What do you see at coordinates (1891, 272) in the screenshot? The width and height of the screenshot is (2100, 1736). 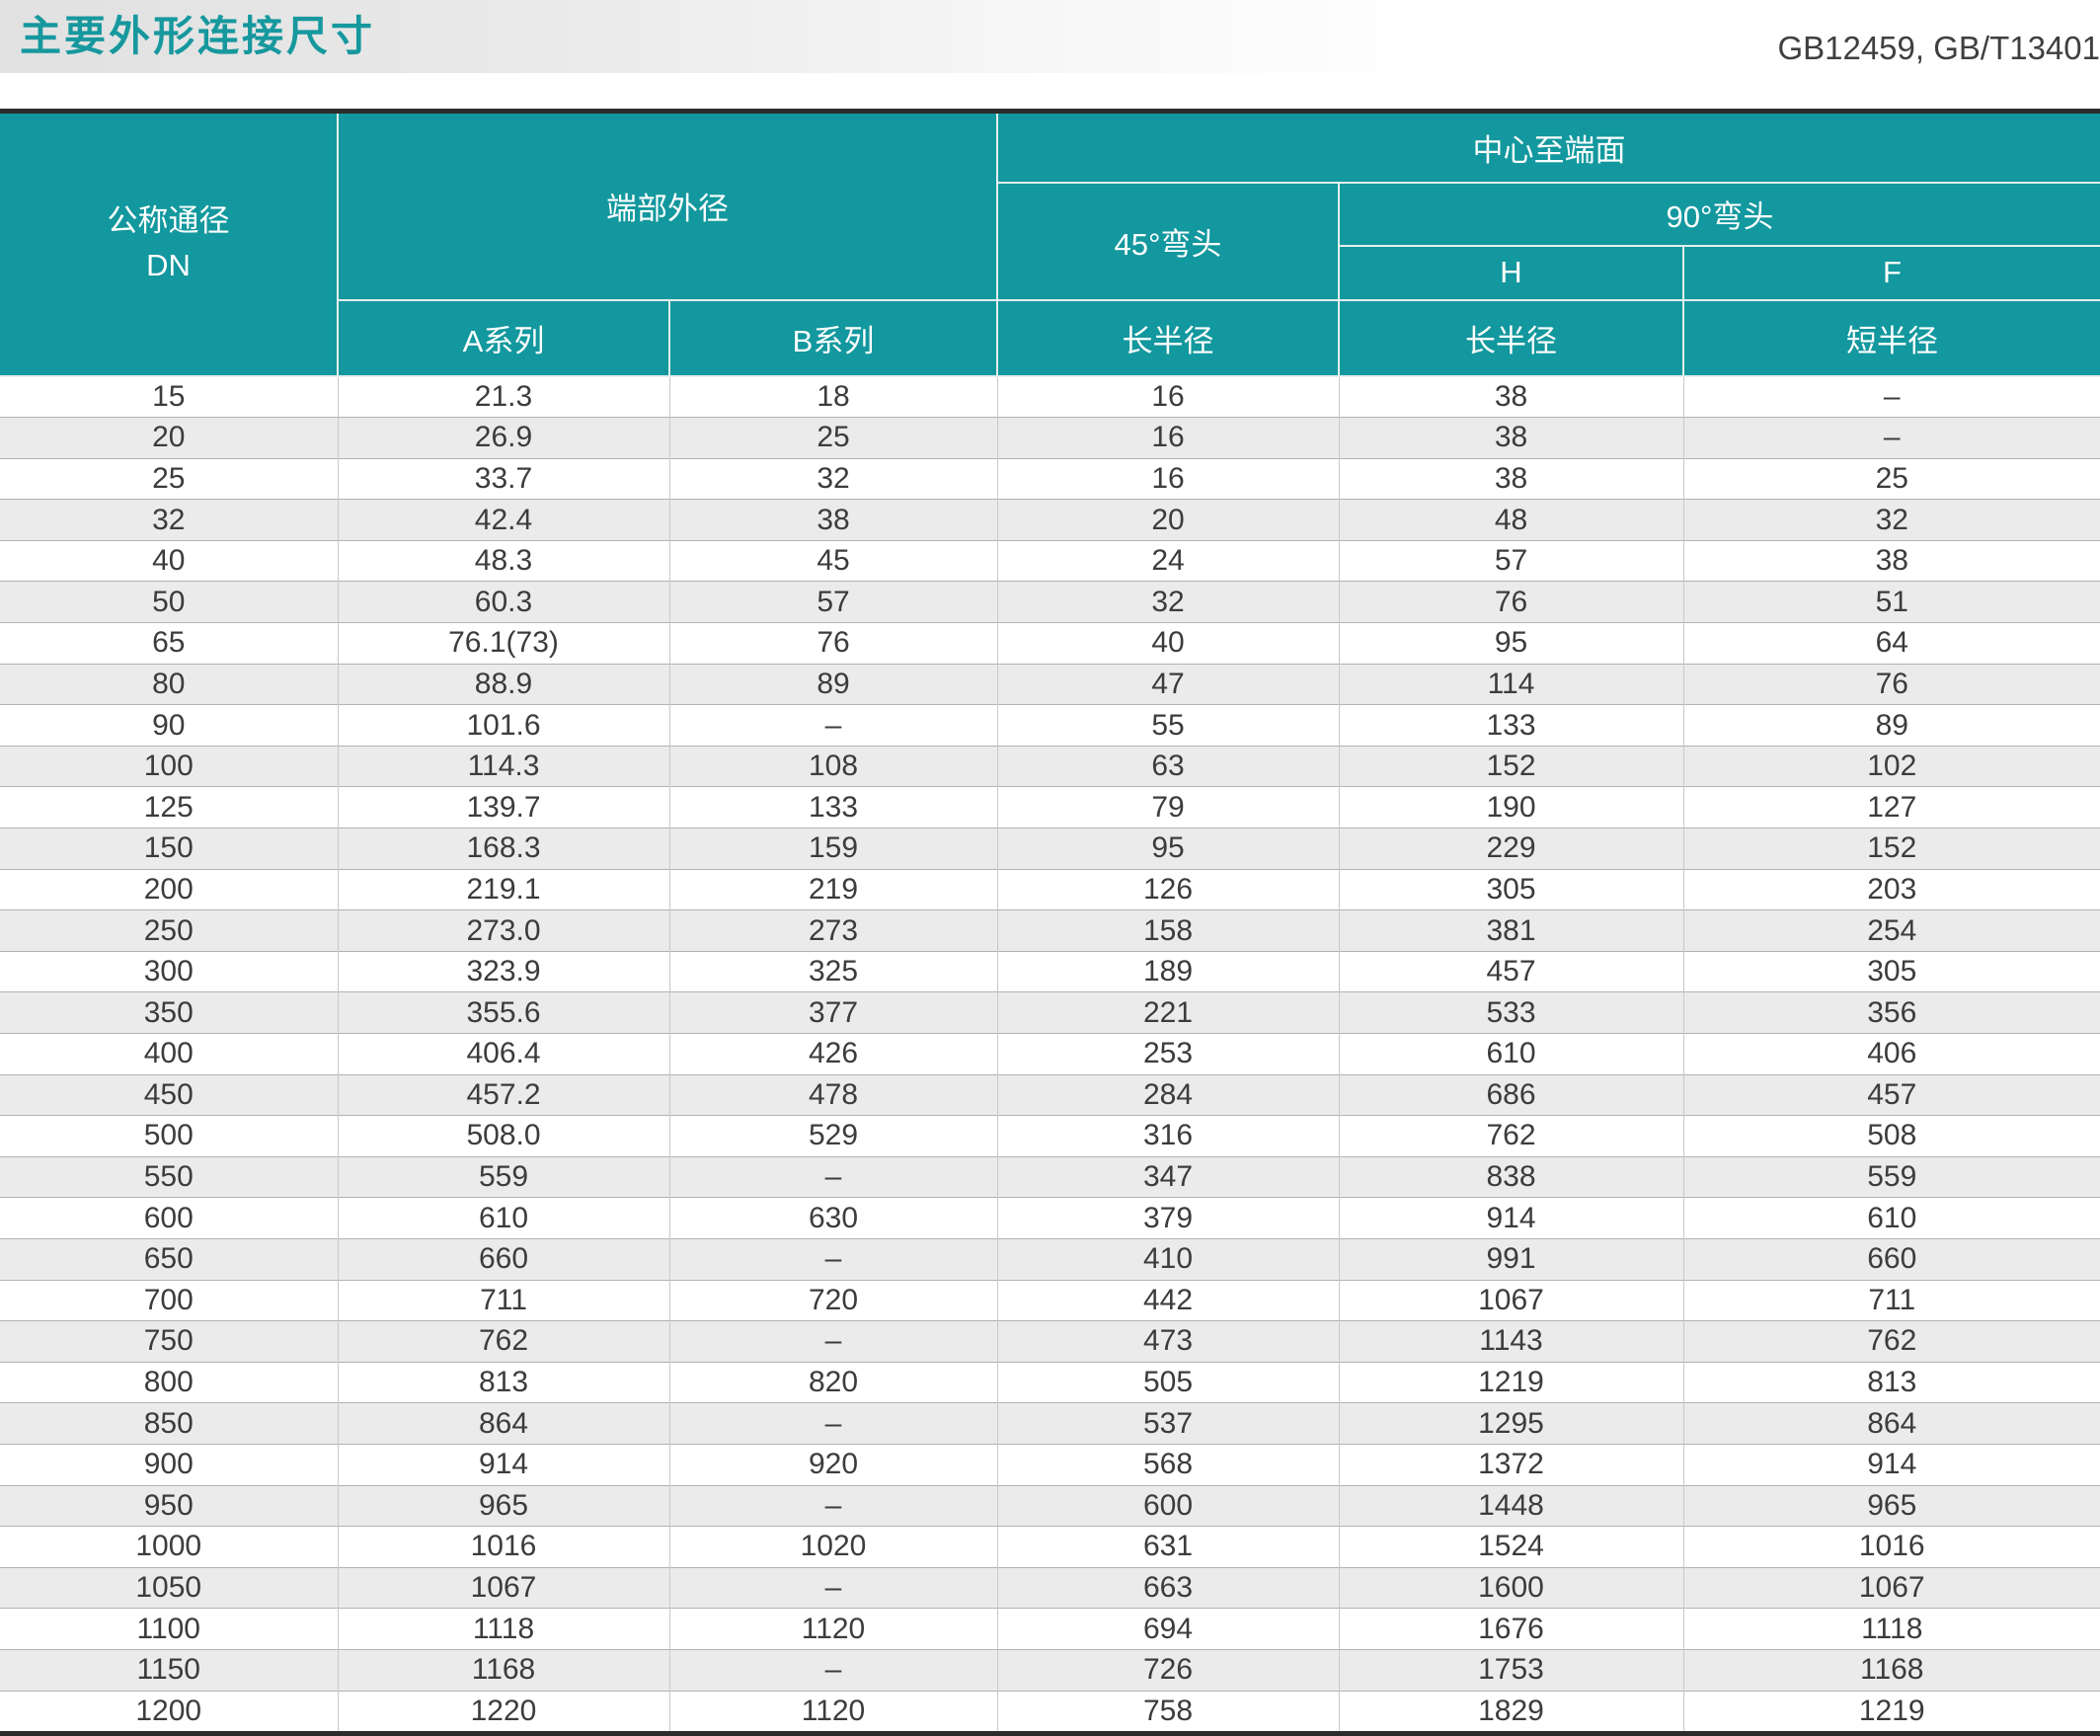 I see `header-90-f: F` at bounding box center [1891, 272].